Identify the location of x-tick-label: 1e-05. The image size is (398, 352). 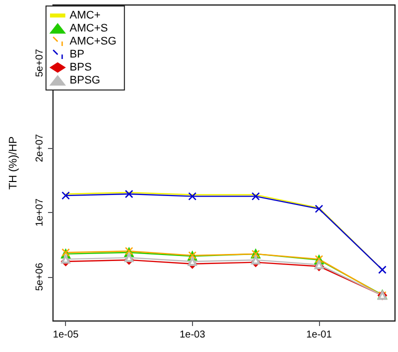
(65, 335).